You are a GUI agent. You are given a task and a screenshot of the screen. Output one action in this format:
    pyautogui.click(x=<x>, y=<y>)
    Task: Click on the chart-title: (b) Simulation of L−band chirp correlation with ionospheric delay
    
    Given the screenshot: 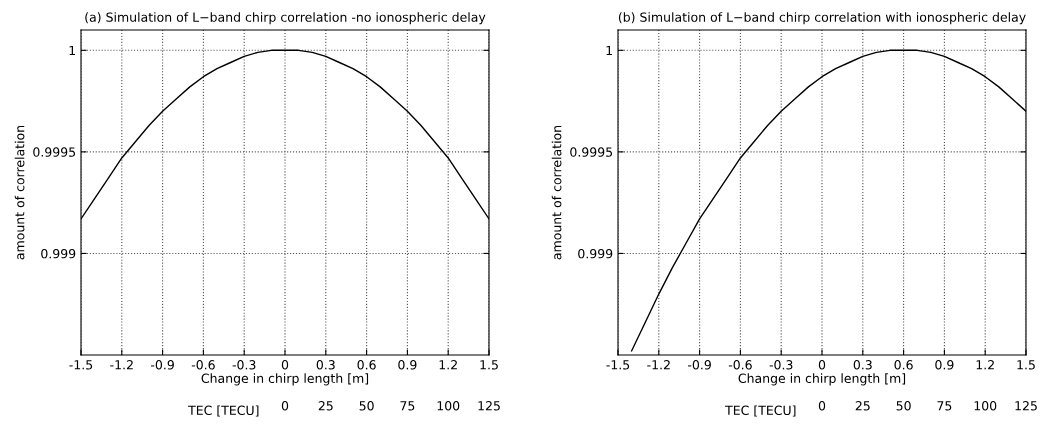 What is the action you would take?
    pyautogui.click(x=822, y=18)
    